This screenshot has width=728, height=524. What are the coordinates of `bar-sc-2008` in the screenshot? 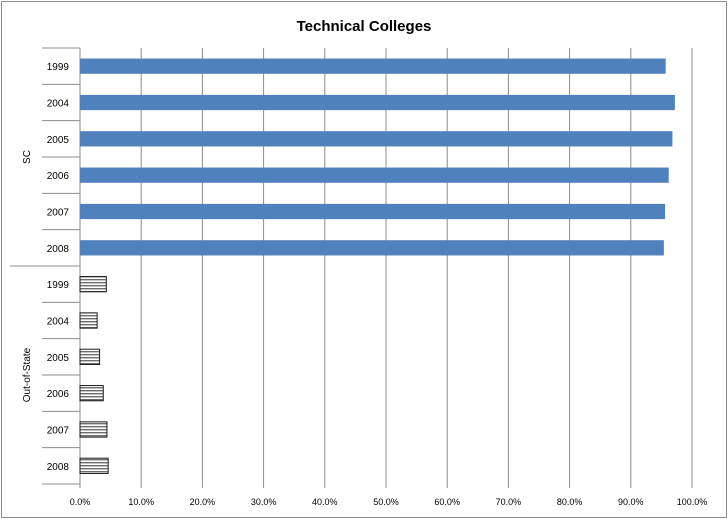 It's located at (372, 248).